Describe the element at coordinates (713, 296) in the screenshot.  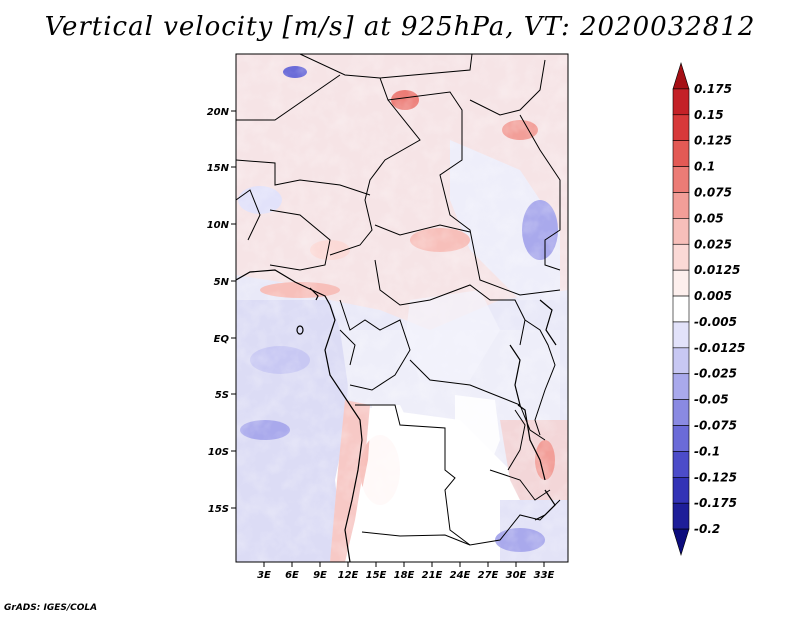
I see `colorbar-label: 0.005` at that location.